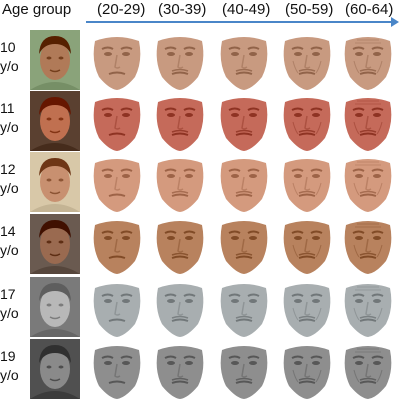 The width and height of the screenshot is (401, 403). I want to click on age-label: 19 y/o, so click(14, 366).